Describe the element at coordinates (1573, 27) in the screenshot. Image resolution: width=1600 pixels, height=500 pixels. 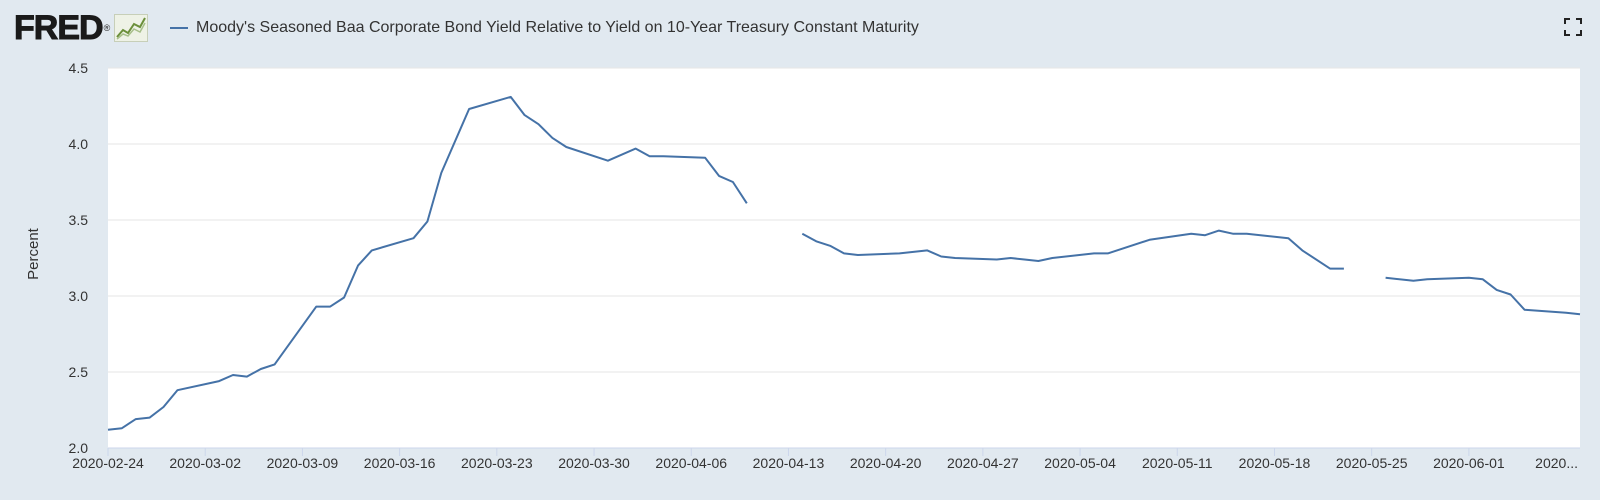
I see `fullscreen-icon` at that location.